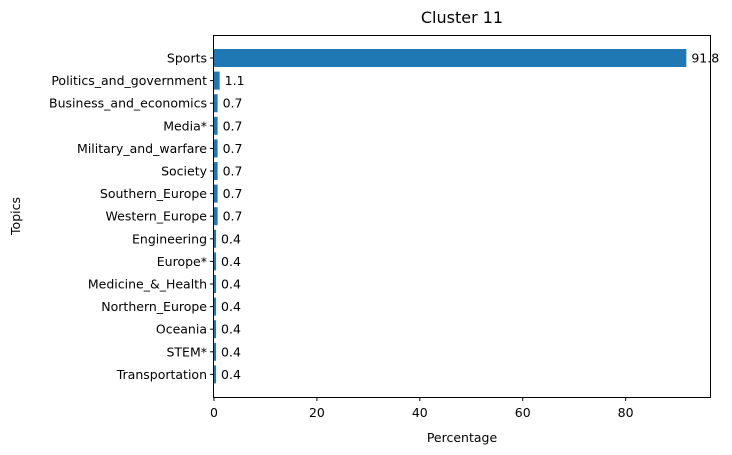 This screenshot has height=455, width=732. Describe the element at coordinates (462, 437) in the screenshot. I see `x-axis-label: Percentage` at that location.